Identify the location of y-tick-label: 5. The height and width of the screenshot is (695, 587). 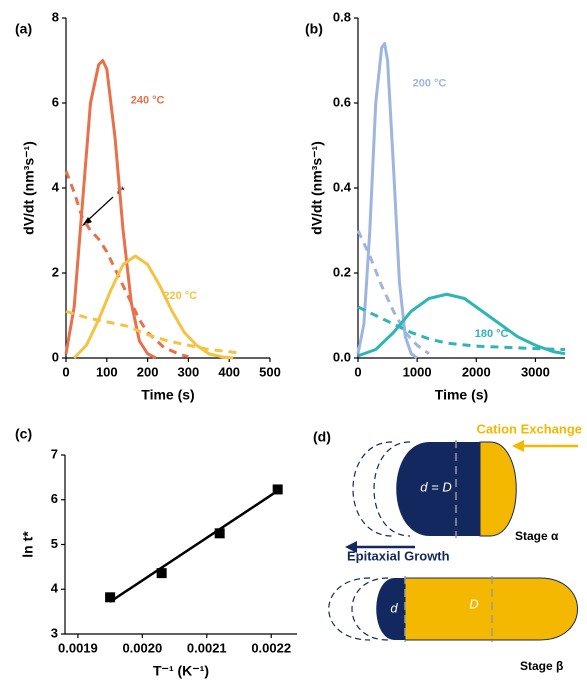
(54, 543).